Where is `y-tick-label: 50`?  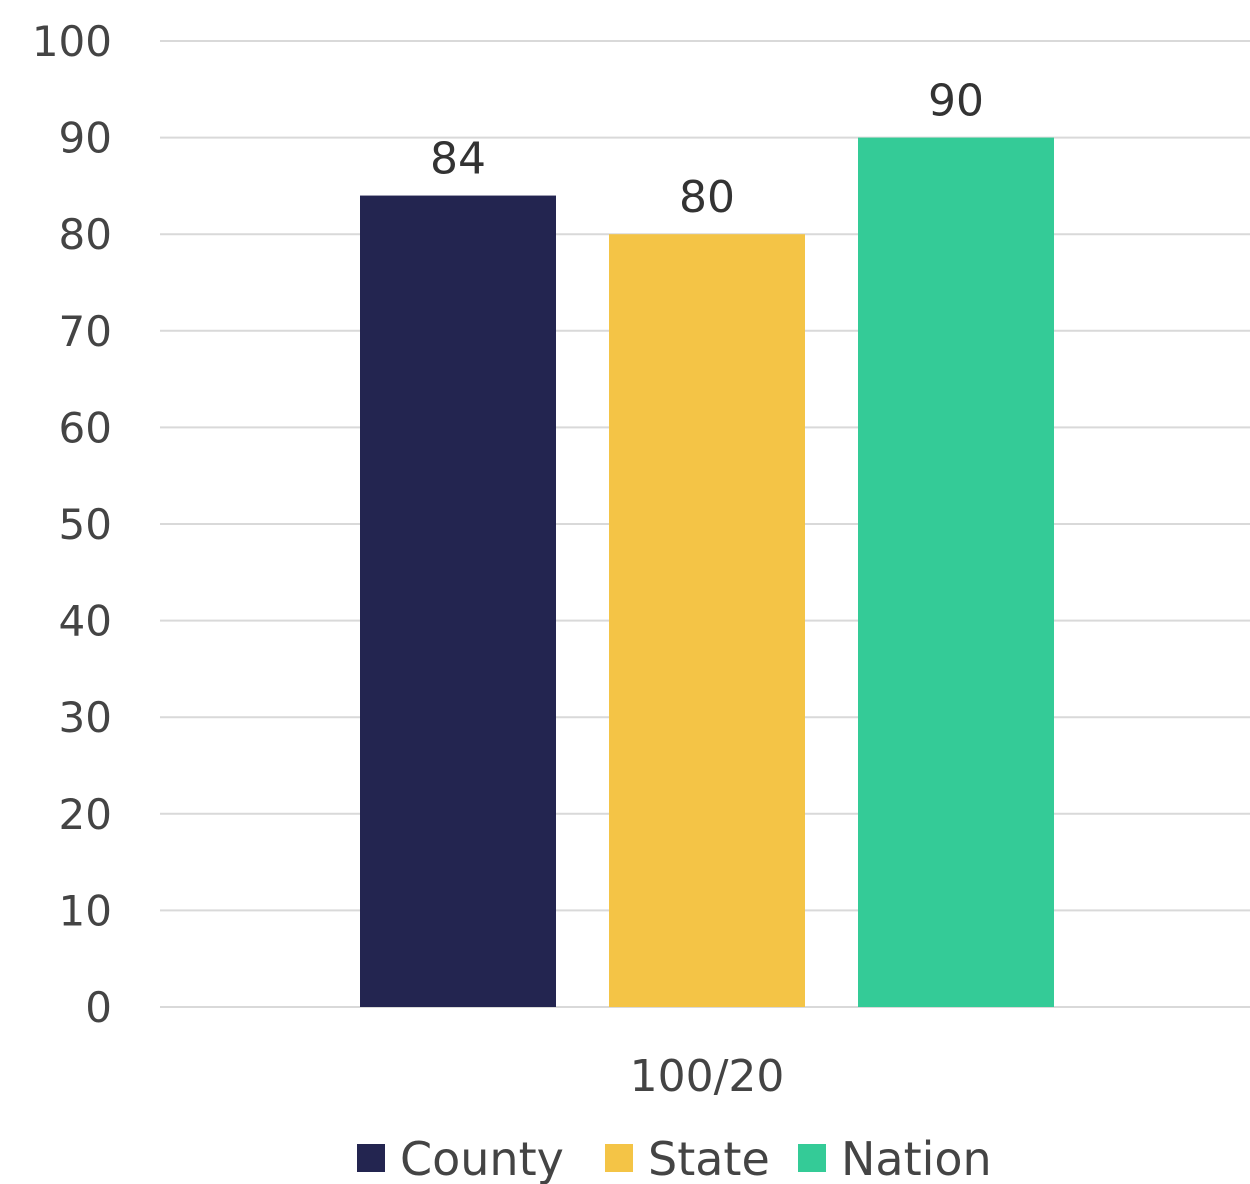
y-tick-label: 50 is located at coordinates (85, 524).